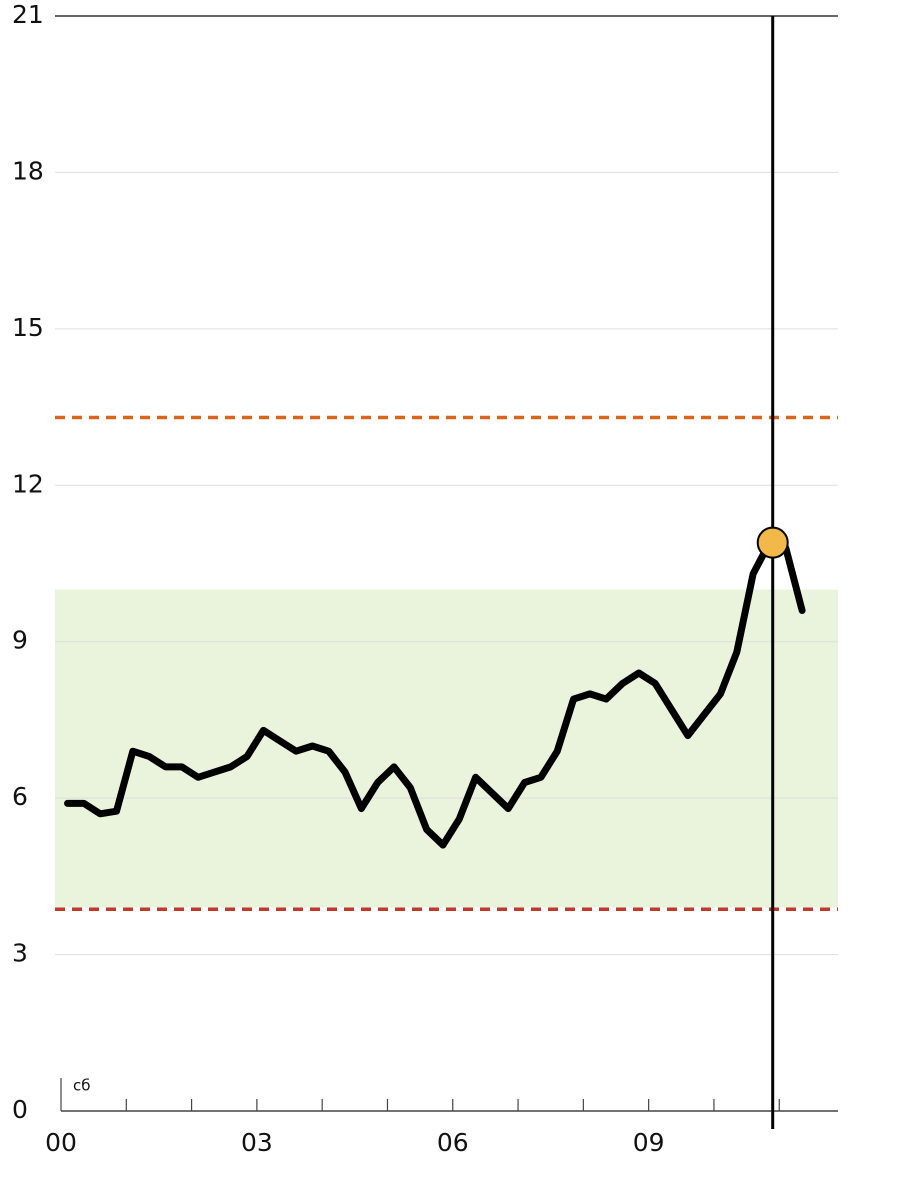  What do you see at coordinates (257, 1142) in the screenshot?
I see `x-tick-label: 03` at bounding box center [257, 1142].